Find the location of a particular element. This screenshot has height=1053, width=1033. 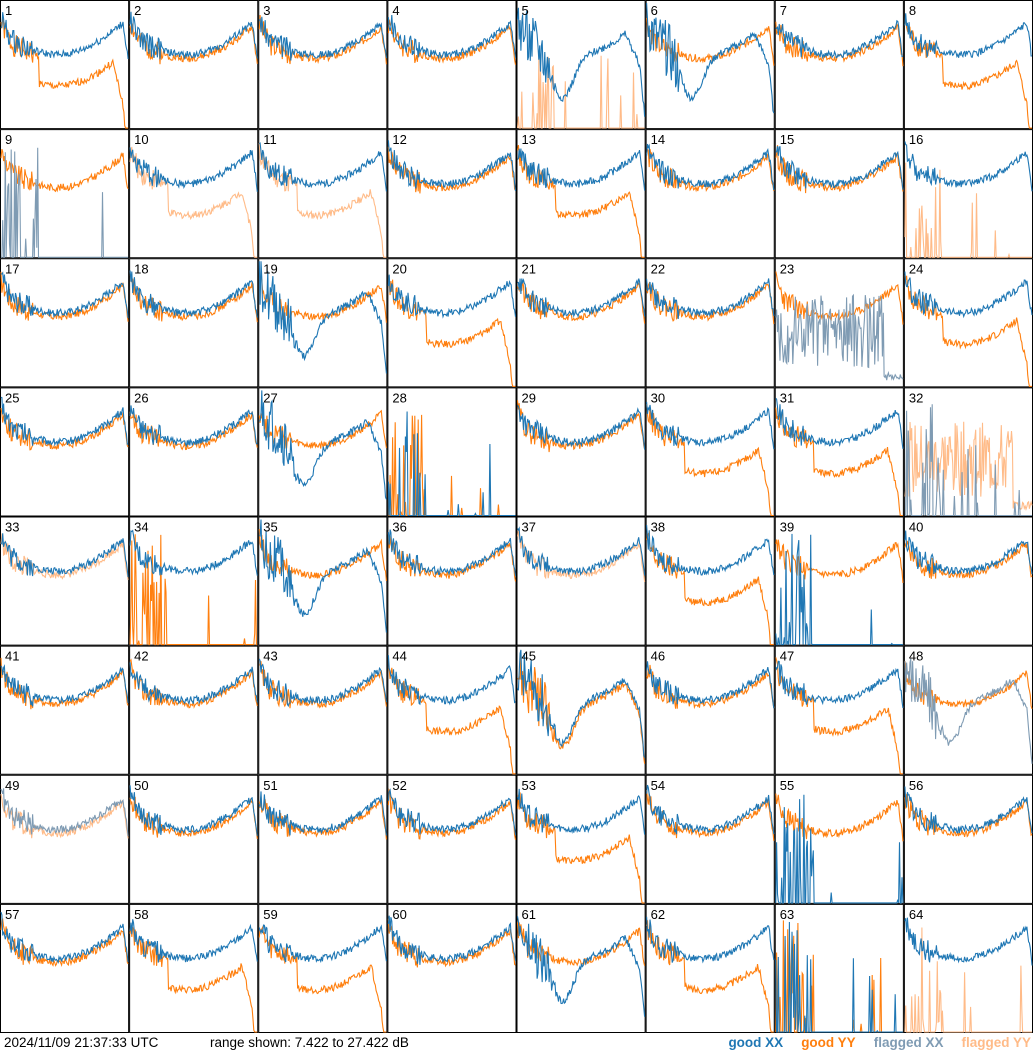

panel-label: 14 is located at coordinates (658, 139).